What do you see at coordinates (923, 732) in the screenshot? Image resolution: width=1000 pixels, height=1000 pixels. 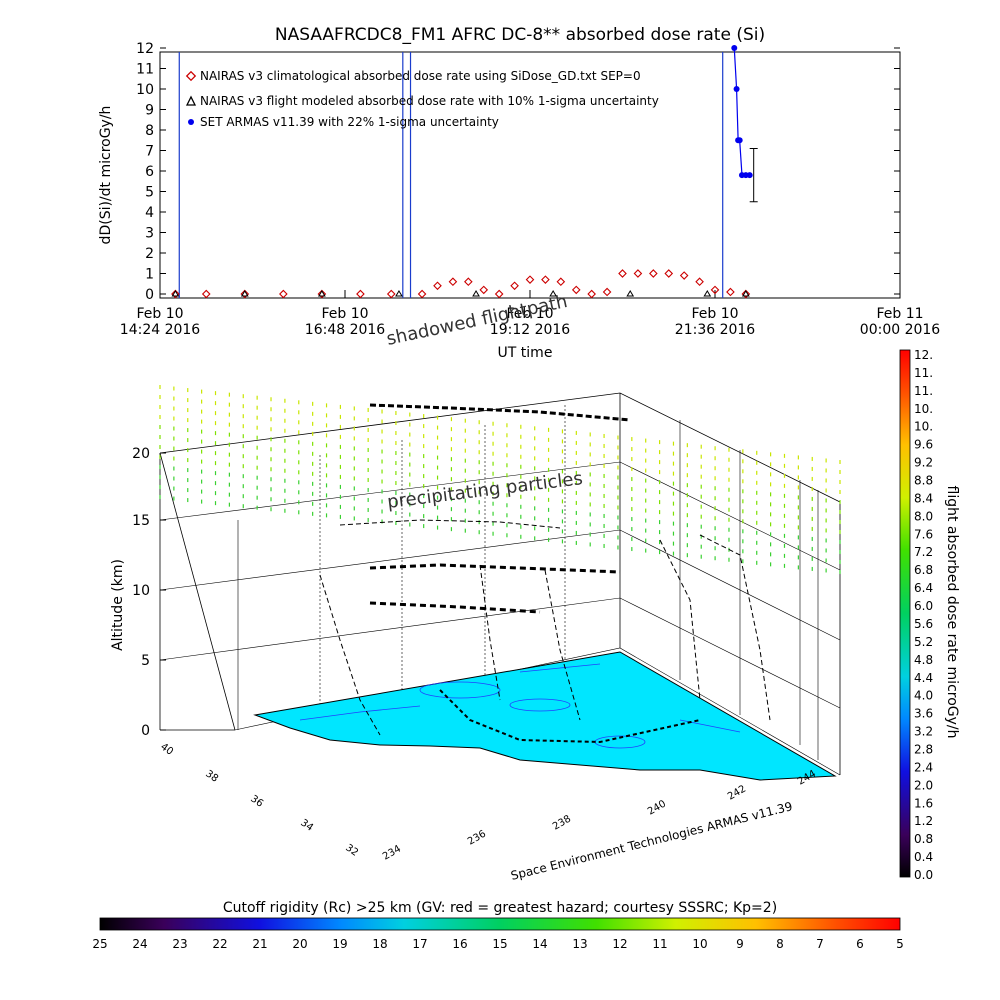 I see `right-colorbar-tick-label: 3.2` at bounding box center [923, 732].